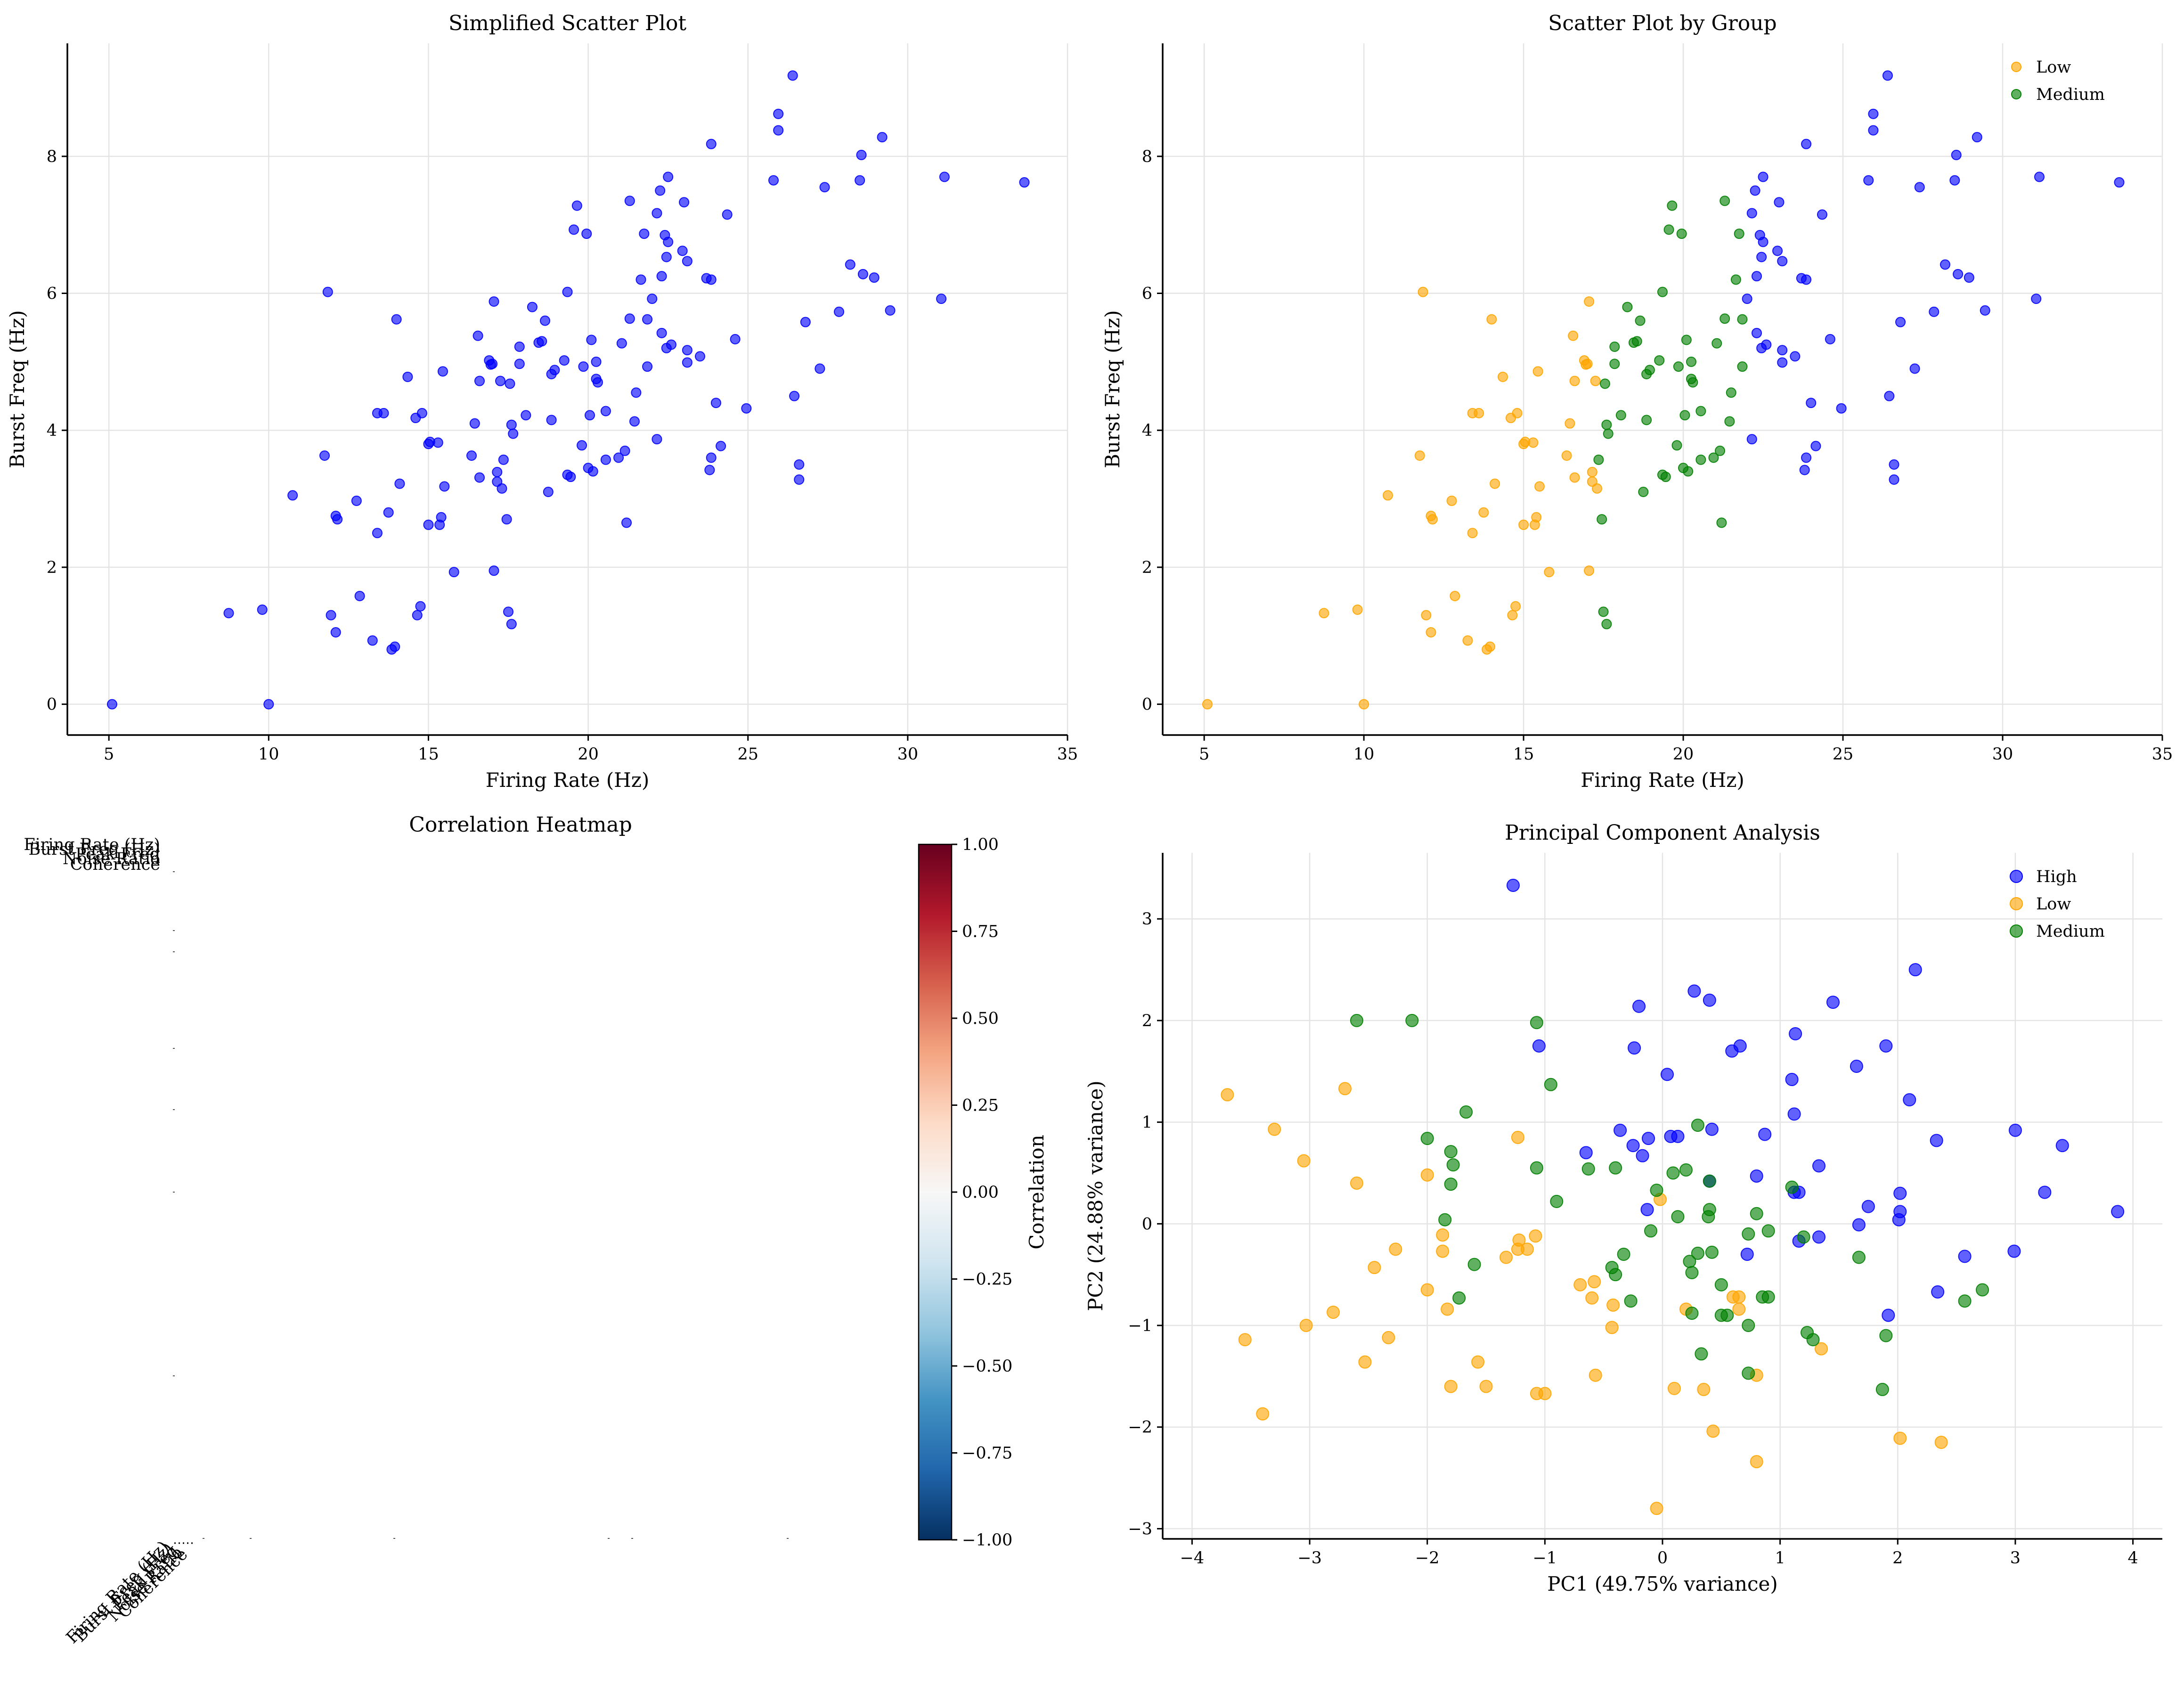 The image size is (2184, 1684). What do you see at coordinates (1147, 919) in the screenshot?
I see `y-tick-label: 3` at bounding box center [1147, 919].